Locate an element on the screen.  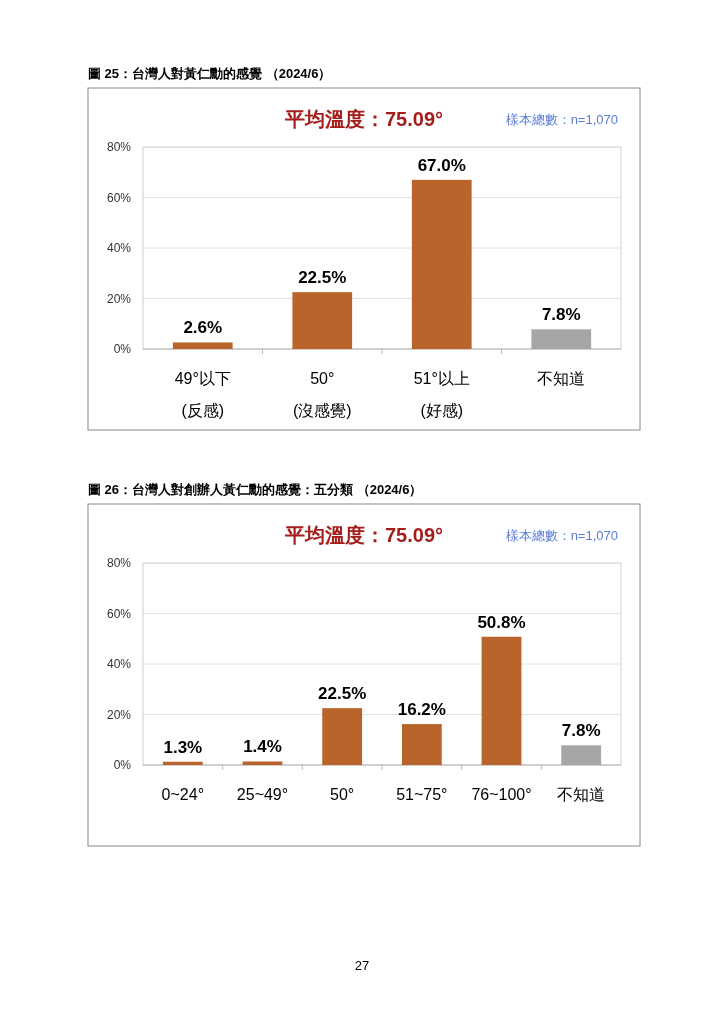
x-tick-label: 51~75° is located at coordinates (422, 794).